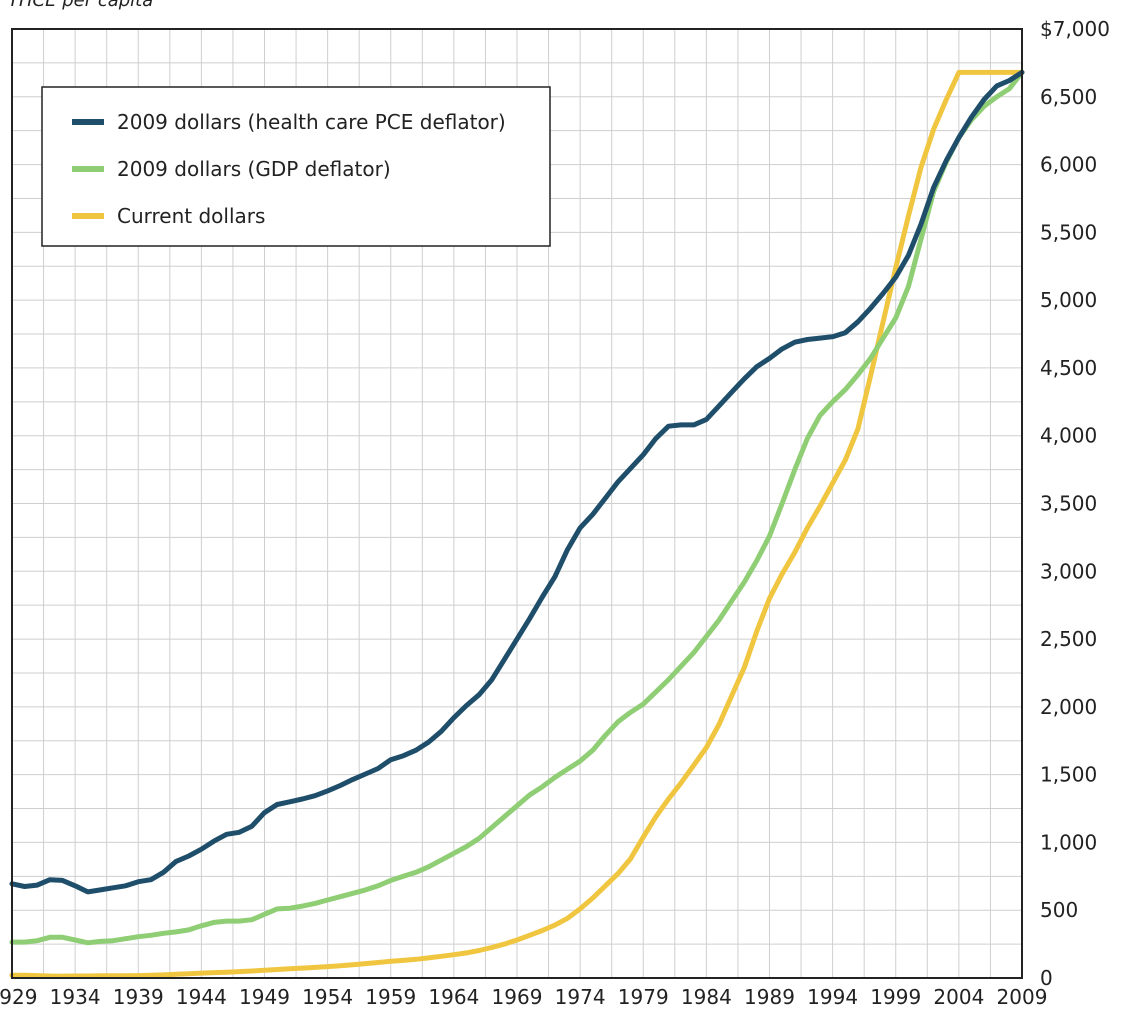  What do you see at coordinates (1068, 300) in the screenshot?
I see `y-tick-label: 5,000` at bounding box center [1068, 300].